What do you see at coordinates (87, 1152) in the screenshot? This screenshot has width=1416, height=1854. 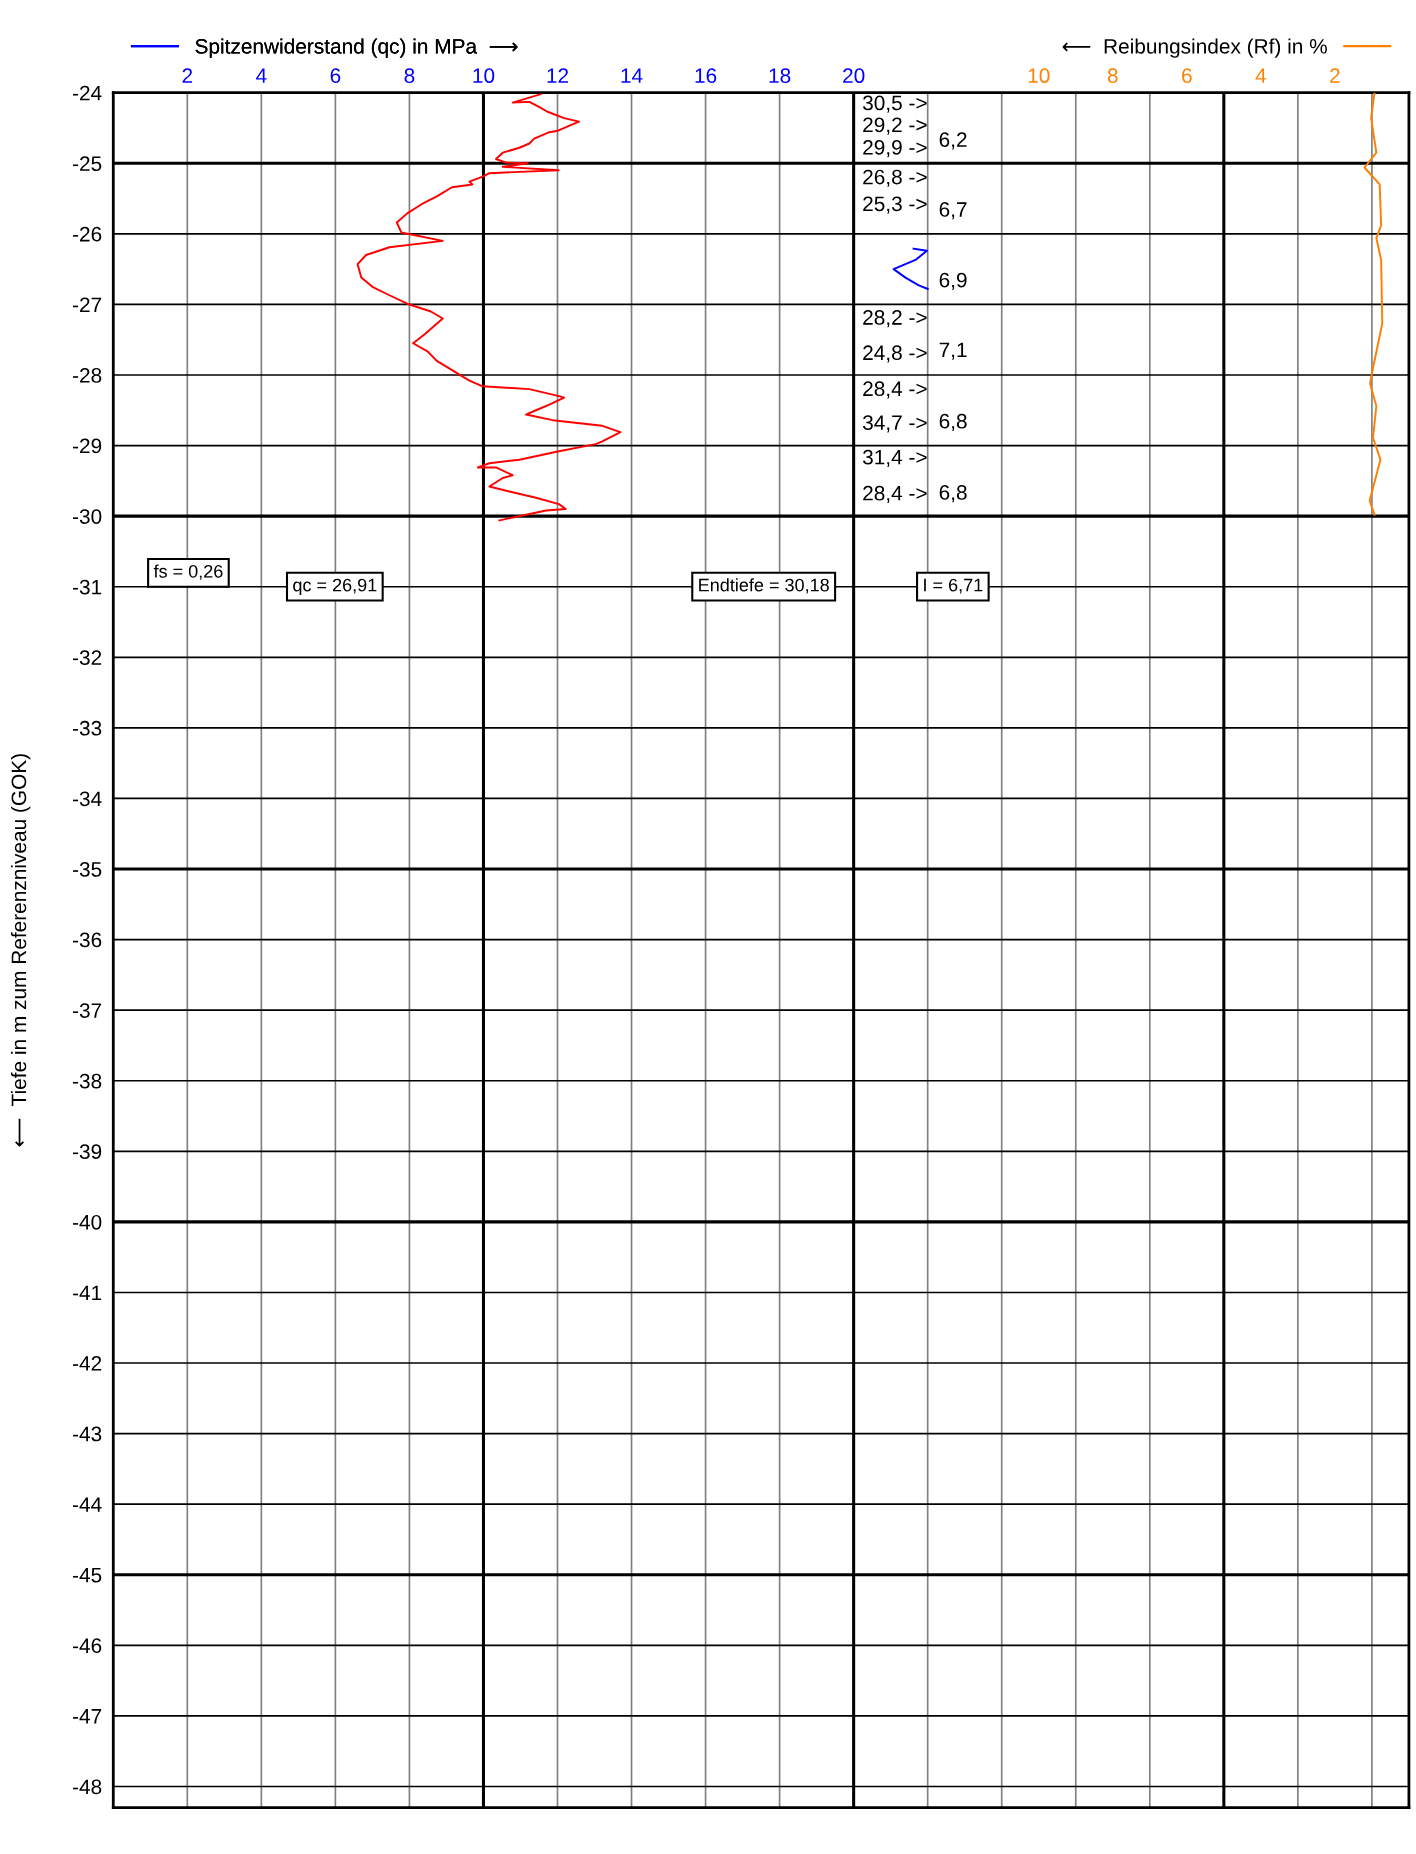 I see `y-tick-label: -39` at bounding box center [87, 1152].